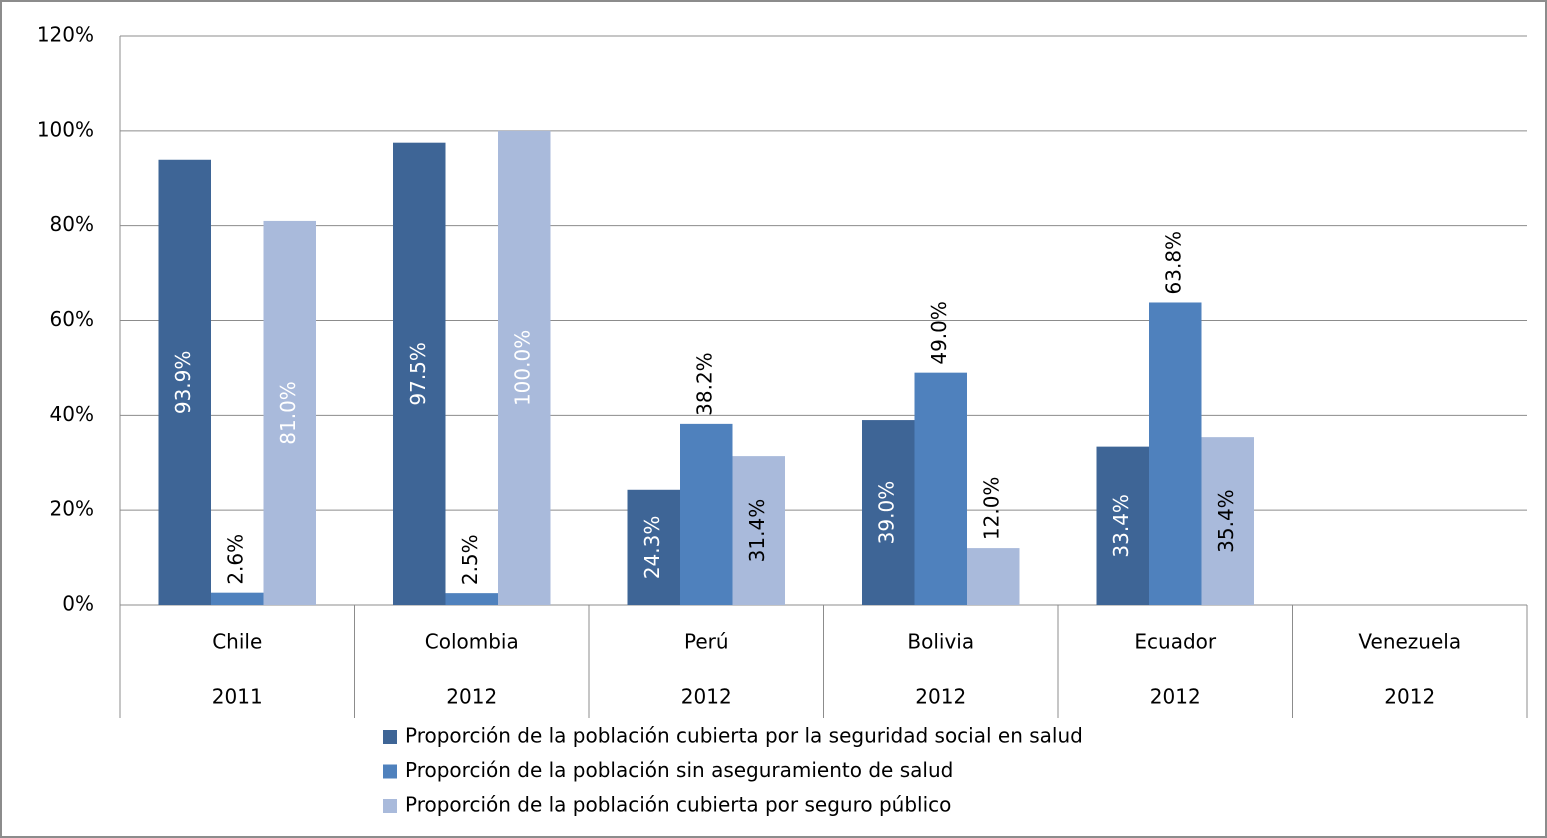 The image size is (1547, 838). Describe the element at coordinates (1174, 263) in the screenshot. I see `value-label: 63.8%` at that location.